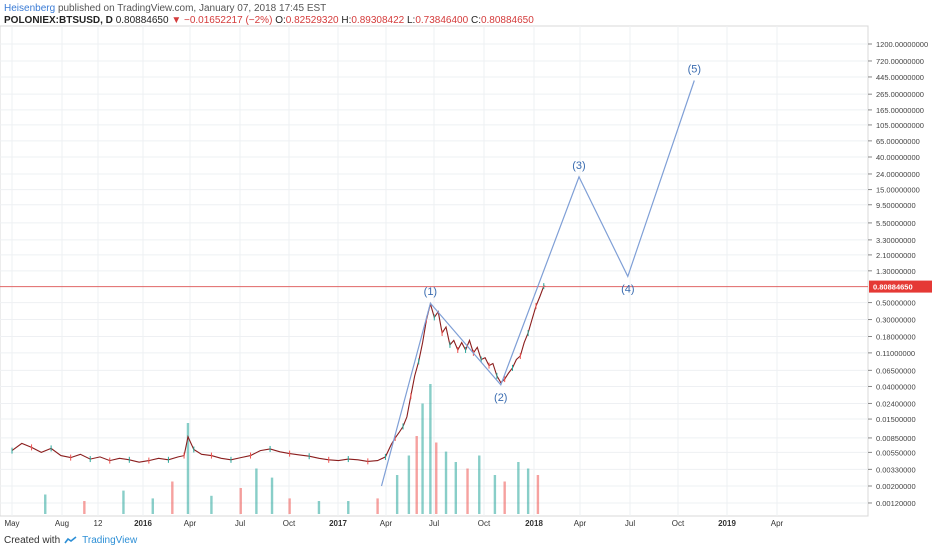 Image resolution: width=932 pixels, height=550 pixels. I want to click on y-tick-label: 5.50000000, so click(896, 223).